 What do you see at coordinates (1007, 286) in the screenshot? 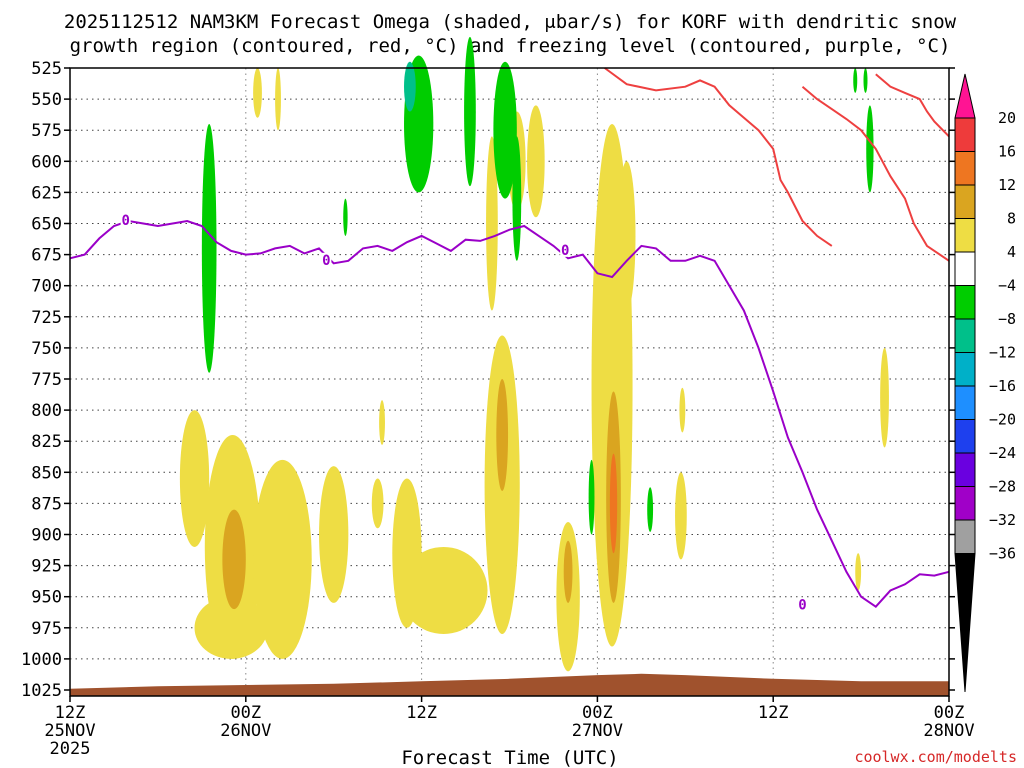
I see `colorbar-label: −4` at bounding box center [1007, 286].